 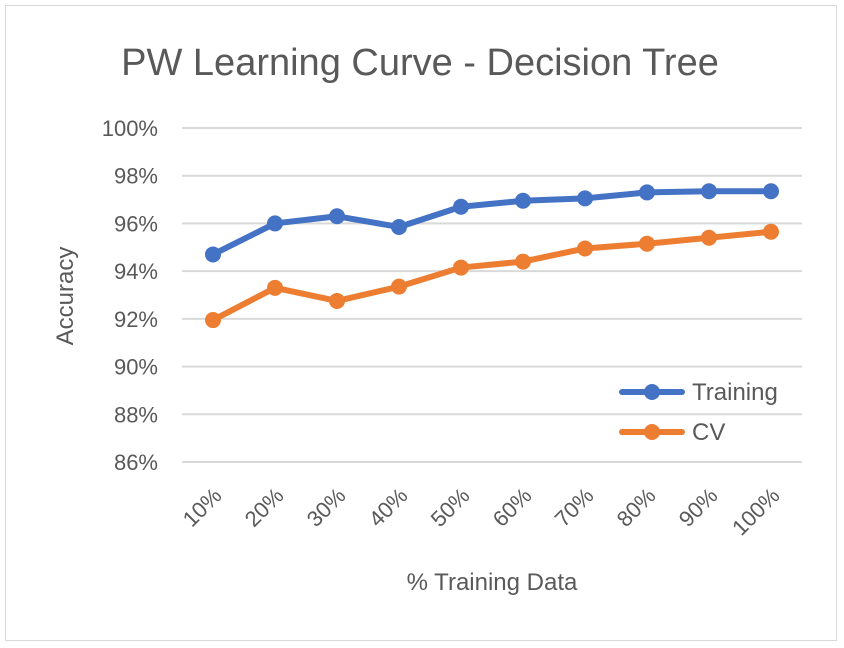 I want to click on x-axis-title: % Training Data, so click(x=492, y=582).